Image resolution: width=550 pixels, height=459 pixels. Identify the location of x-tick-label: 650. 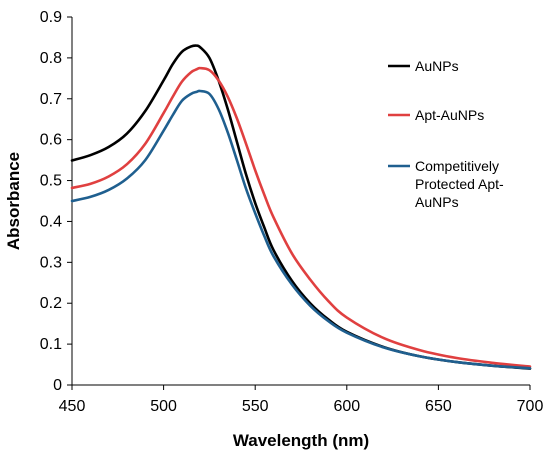
(438, 406).